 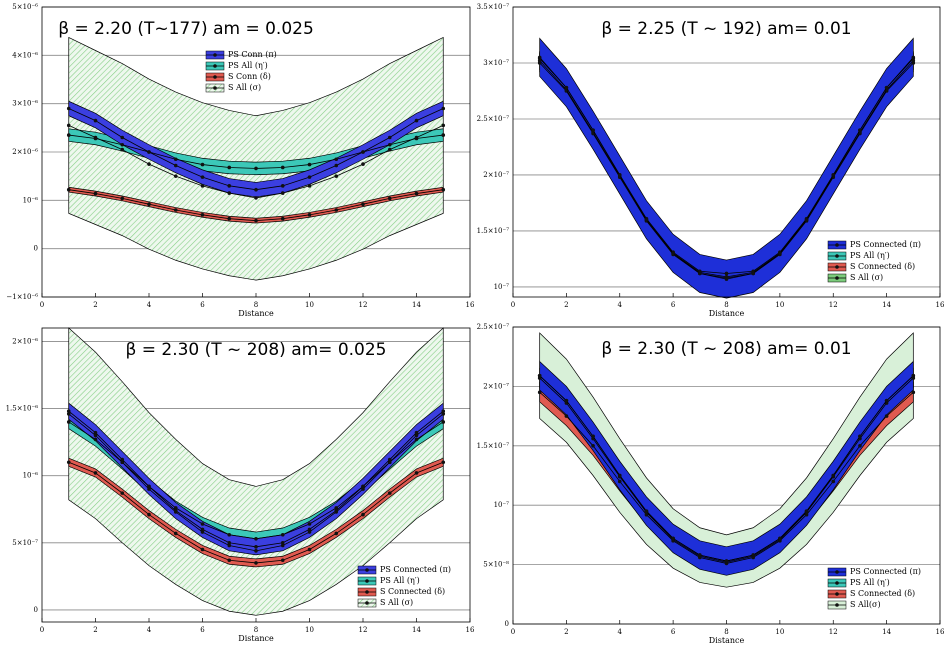 I want to click on chart-title: β = 2.30 (T ~ 208) am= 0.01, so click(x=726, y=349).